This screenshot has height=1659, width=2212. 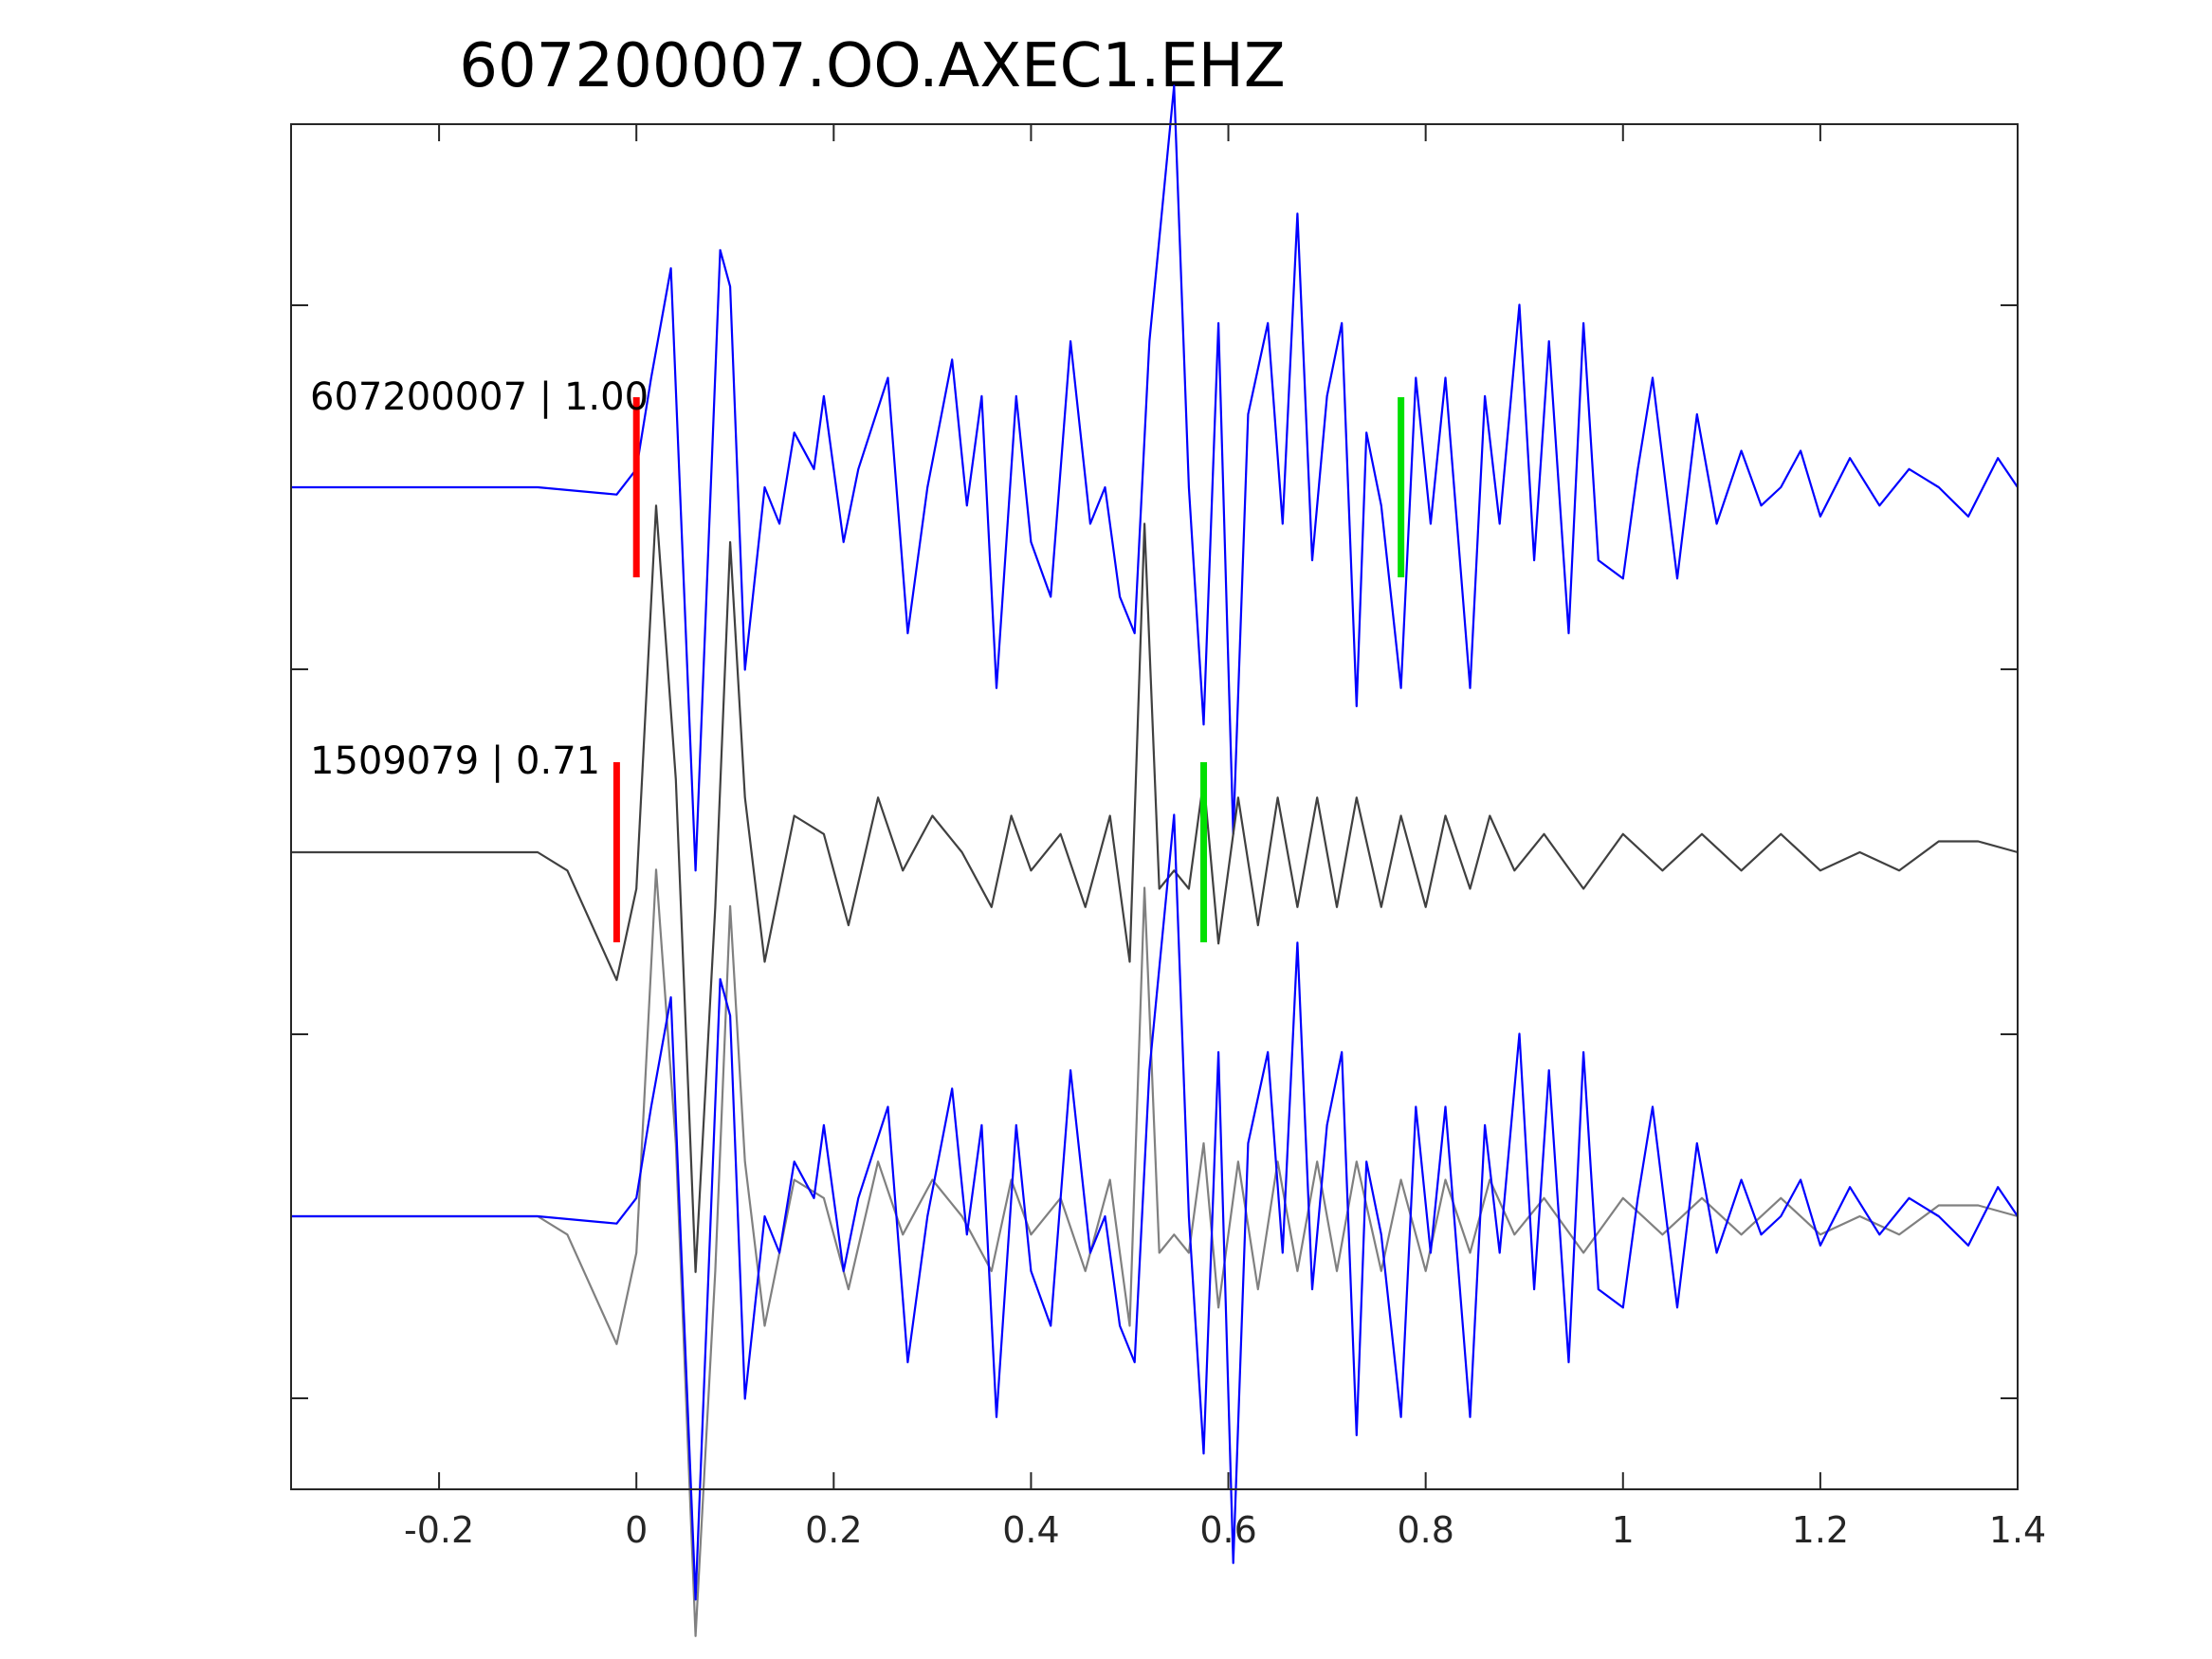 I want to click on x-tick-label: -0.2, so click(x=439, y=1530).